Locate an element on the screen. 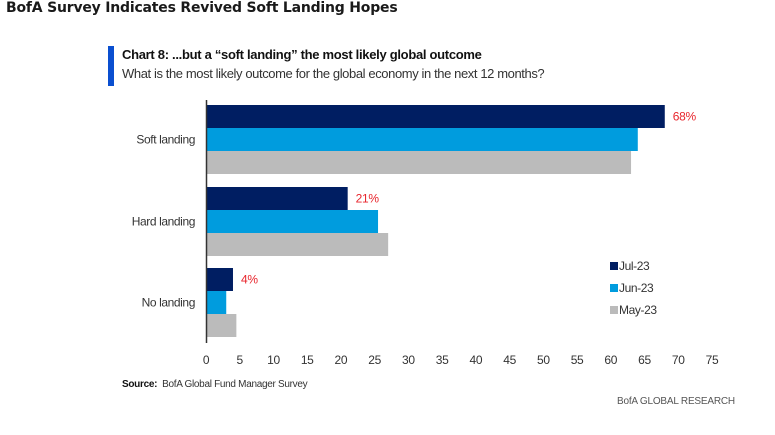 Image resolution: width=775 pixels, height=435 pixels. x-tick-label: 45 is located at coordinates (509, 360).